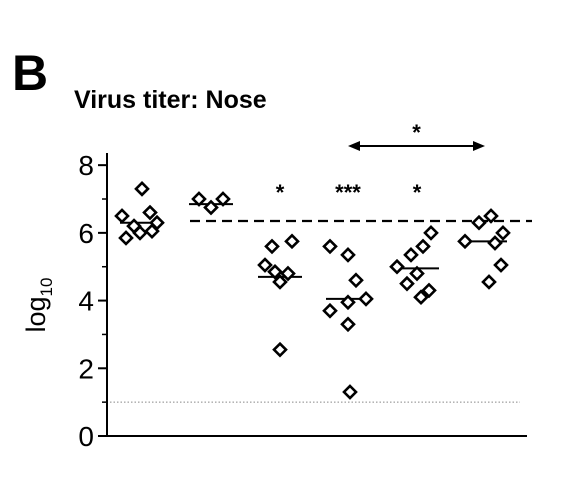  Describe the element at coordinates (380, 162) in the screenshot. I see `significance-annotations: * *** **` at that location.